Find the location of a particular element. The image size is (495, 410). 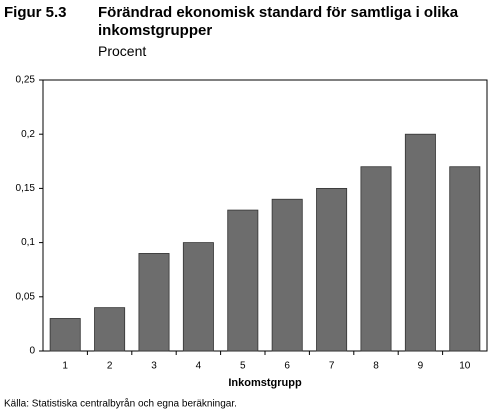

y-tick-label: 0,25 is located at coordinates (26, 80).